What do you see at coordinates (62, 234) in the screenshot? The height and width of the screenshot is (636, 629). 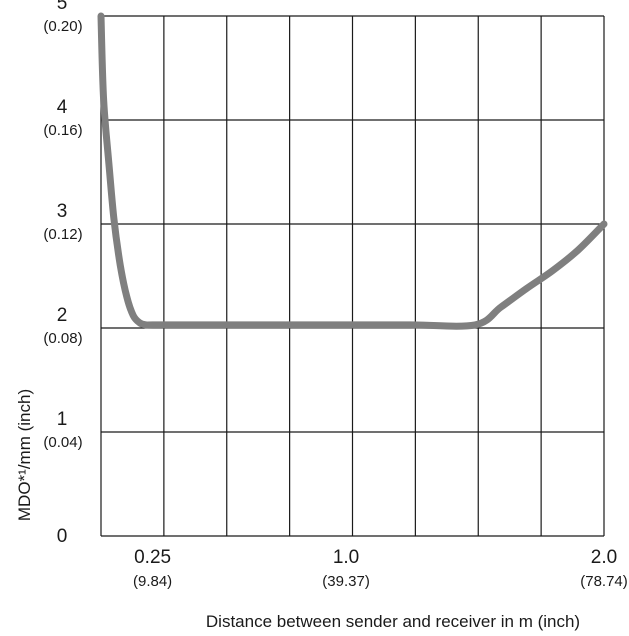 I see `y-tick-sublabel: (0.12)` at bounding box center [62, 234].